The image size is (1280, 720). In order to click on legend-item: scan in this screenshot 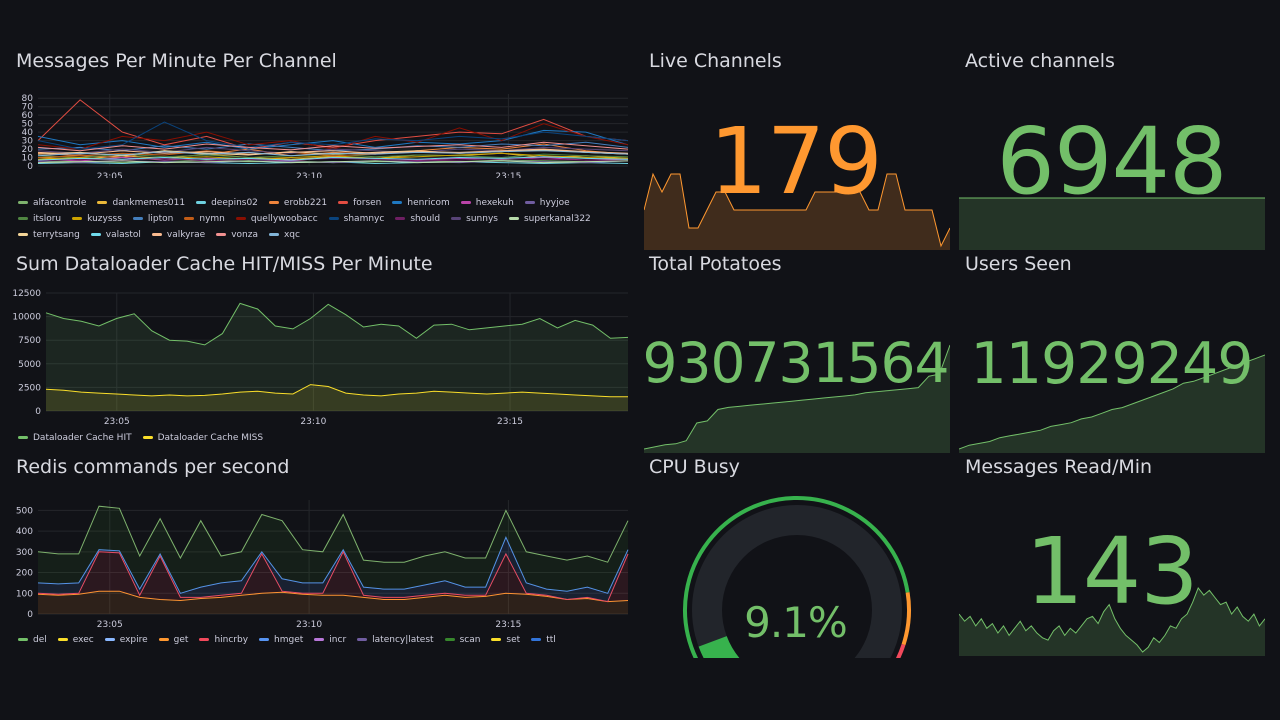, I will do `click(462, 640)`.